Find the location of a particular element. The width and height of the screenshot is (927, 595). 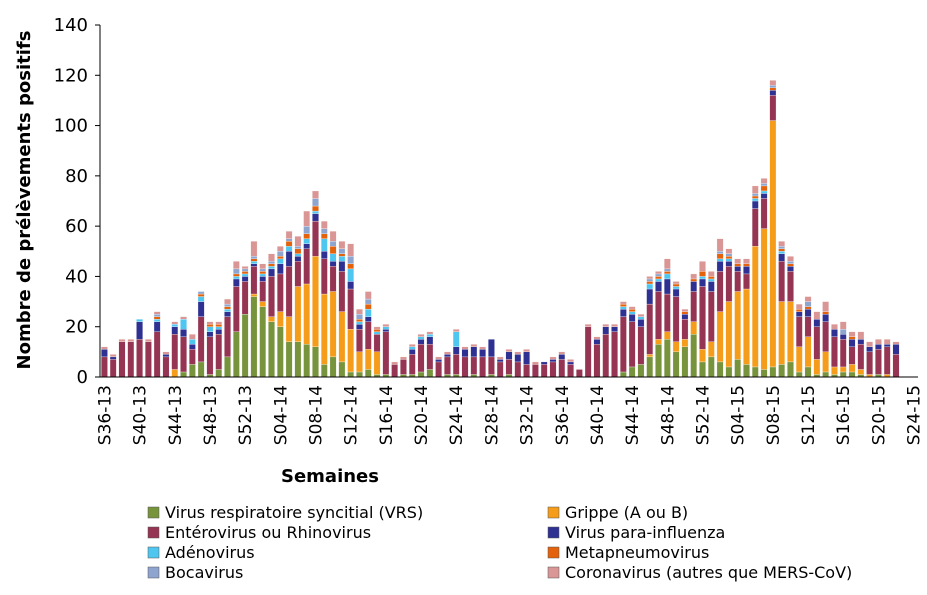

x-tick-label: S28-14 is located at coordinates (492, 415).